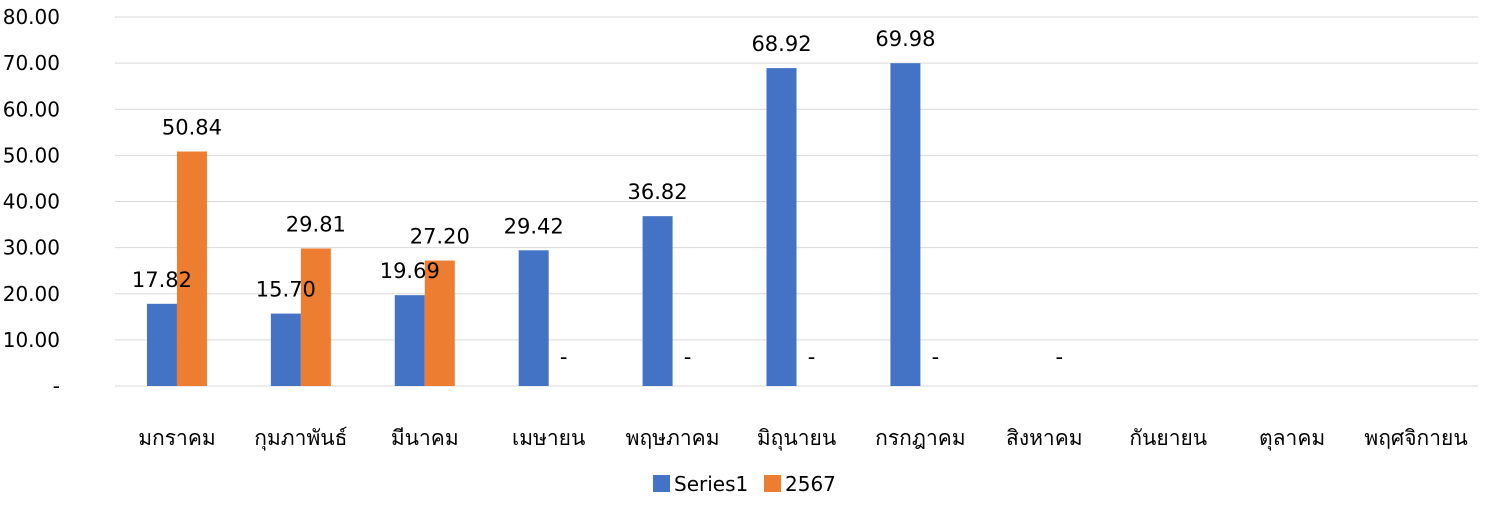 This screenshot has width=1486, height=517. What do you see at coordinates (286, 290) in the screenshot?
I see `data-label-series1: 15.70` at bounding box center [286, 290].